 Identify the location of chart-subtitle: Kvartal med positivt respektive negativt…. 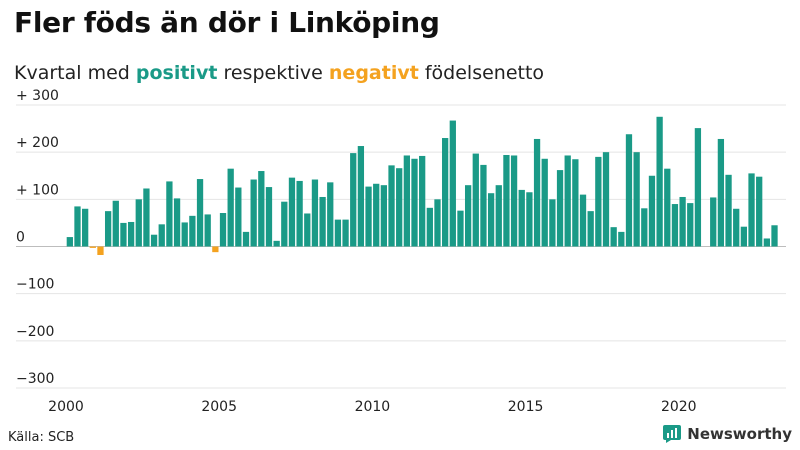
(279, 73).